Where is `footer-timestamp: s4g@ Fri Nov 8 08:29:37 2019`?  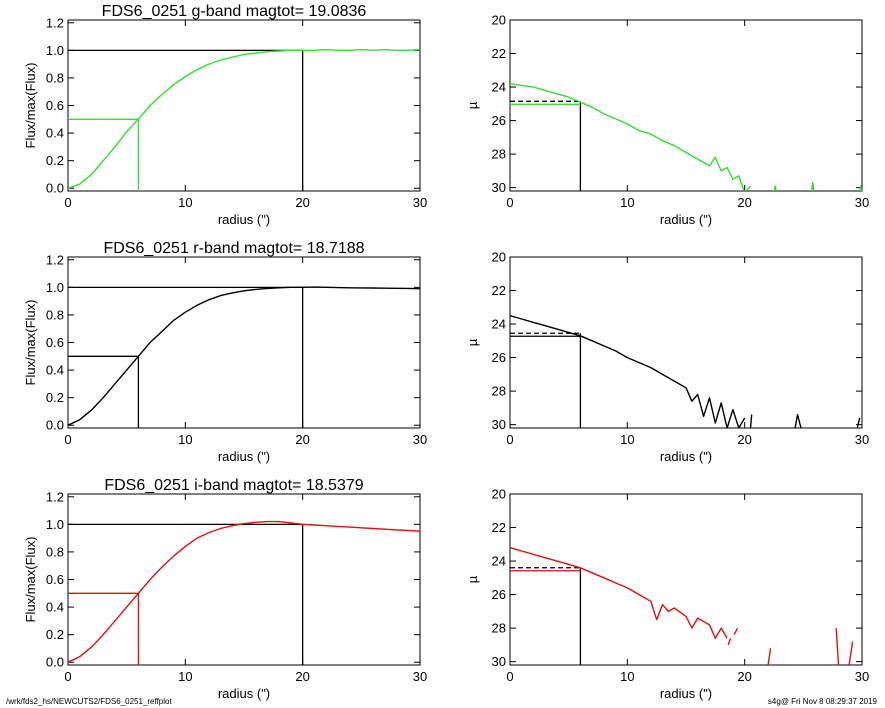
footer-timestamp: s4g@ Fri Nov 8 08:29:37 2019 is located at coordinates (822, 701).